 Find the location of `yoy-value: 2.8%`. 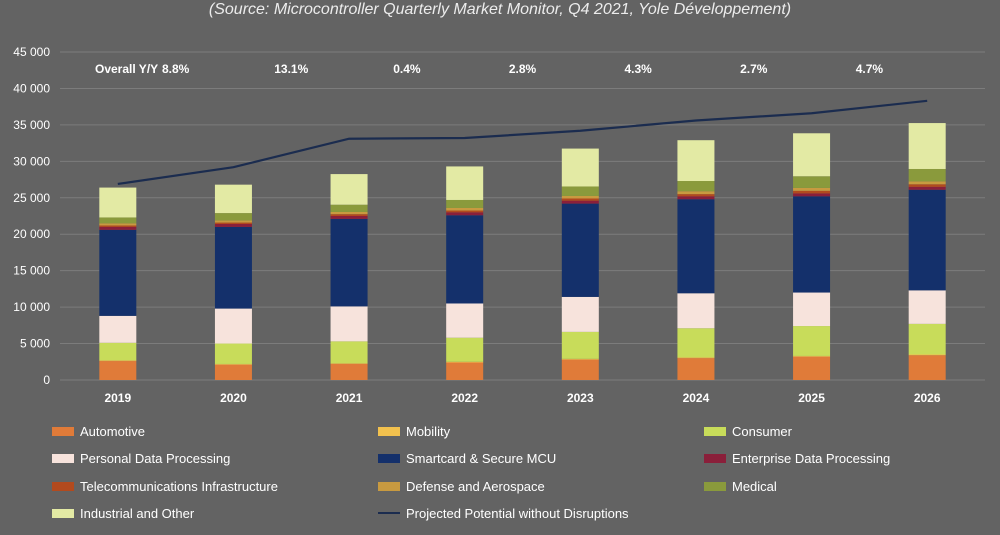

yoy-value: 2.8% is located at coordinates (523, 69).